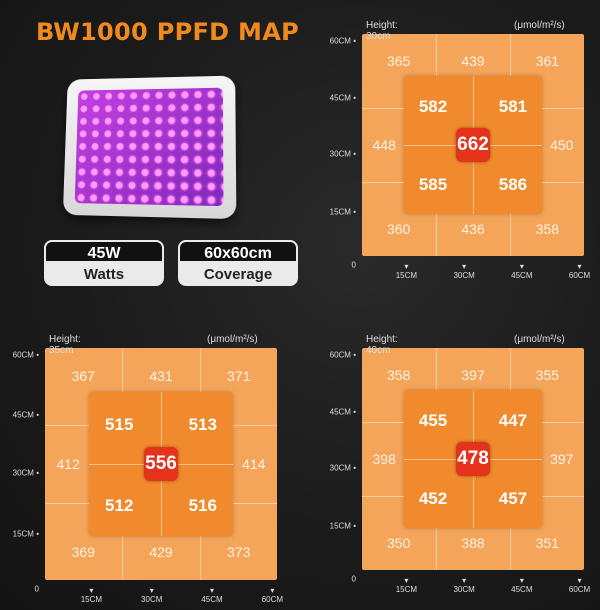 This screenshot has height=610, width=600. I want to click on ppfd-outer-value: 373, so click(239, 552).